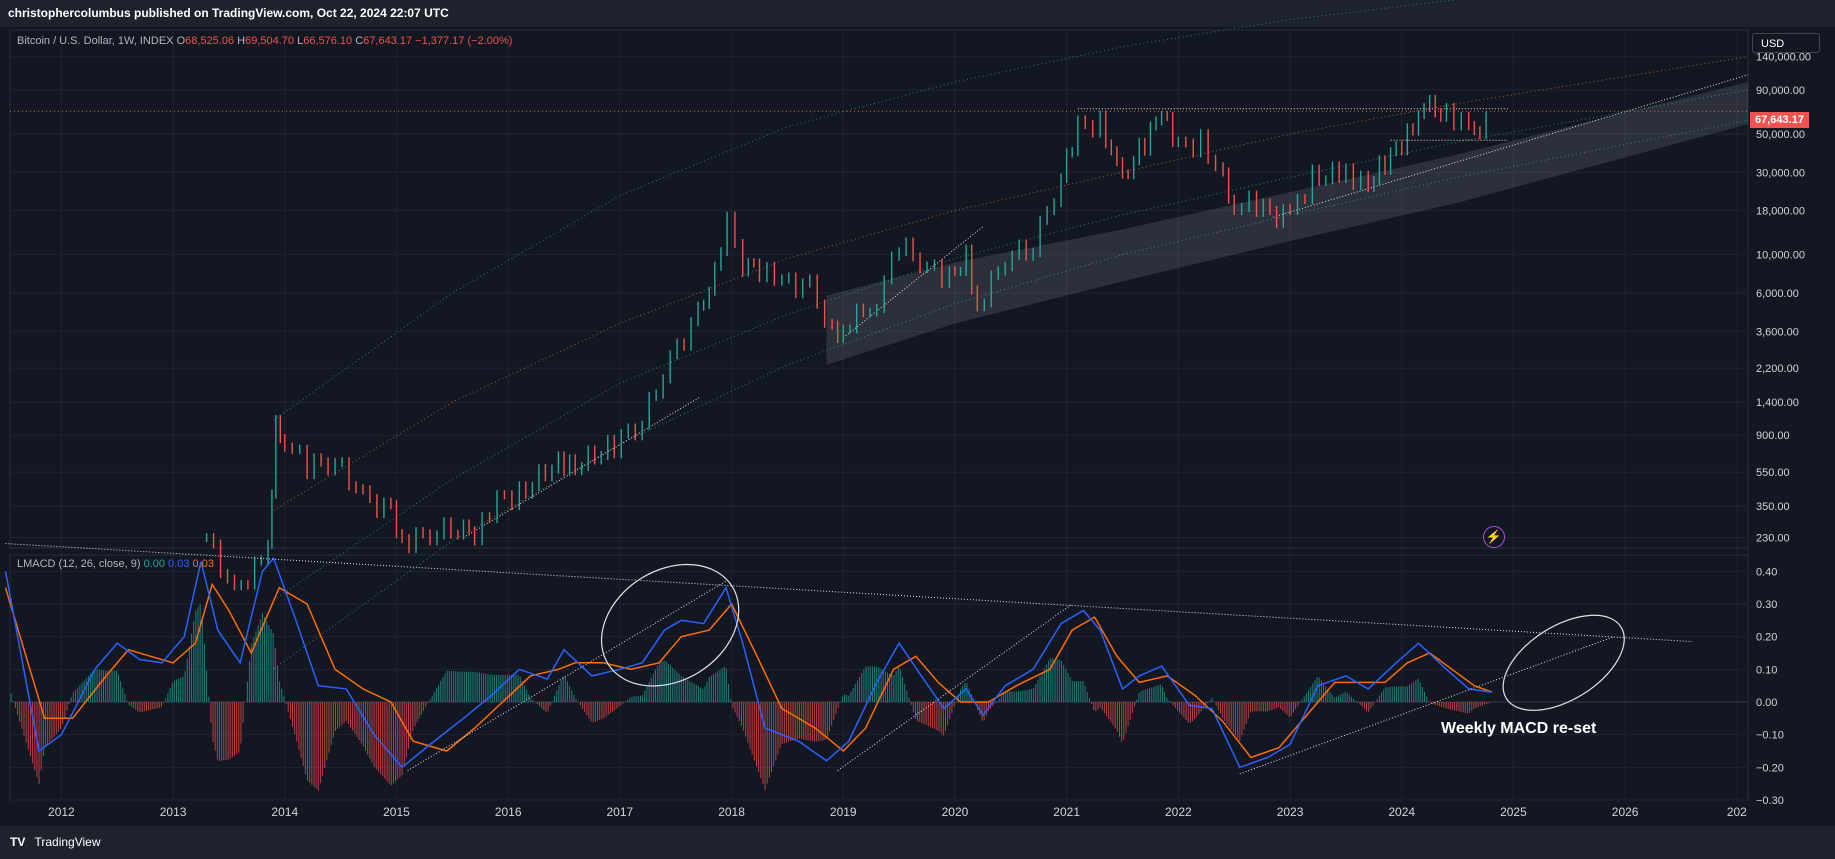  I want to click on time-tick-label: 2021, so click(1066, 812).